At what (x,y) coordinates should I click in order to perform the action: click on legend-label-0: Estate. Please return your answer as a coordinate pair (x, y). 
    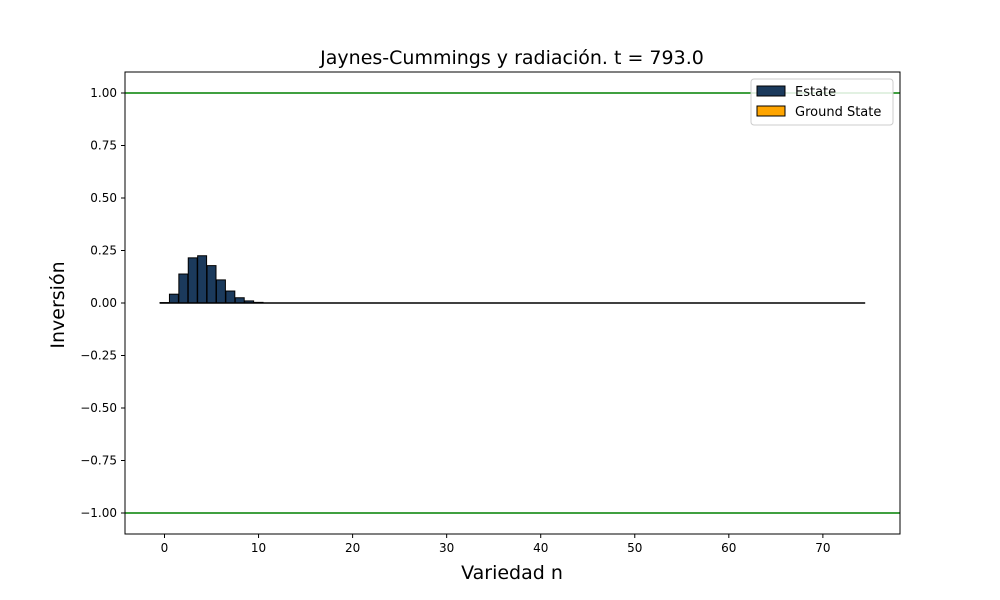
    Looking at the image, I should click on (815, 92).